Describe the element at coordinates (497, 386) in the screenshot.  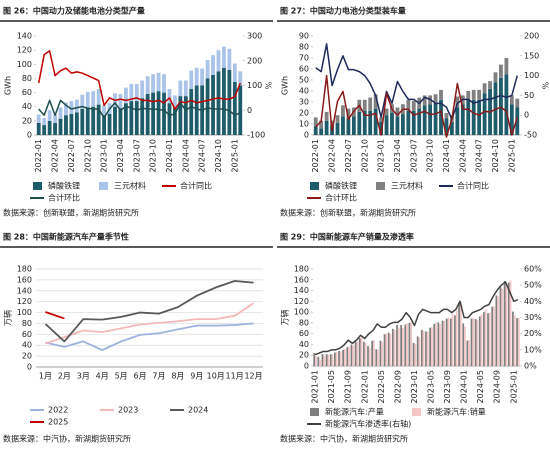
I see `x-tick-label: 2024-09` at that location.